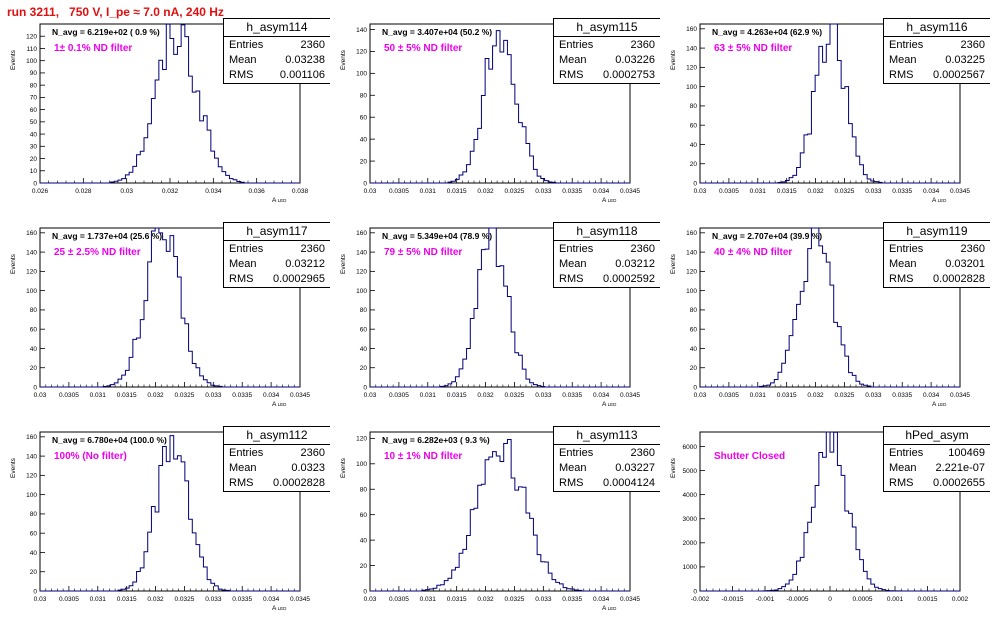 Image resolution: width=996 pixels, height=633 pixels. What do you see at coordinates (937, 264) in the screenshot?
I see `stats-row-mean: Mean 0.03201` at bounding box center [937, 264].